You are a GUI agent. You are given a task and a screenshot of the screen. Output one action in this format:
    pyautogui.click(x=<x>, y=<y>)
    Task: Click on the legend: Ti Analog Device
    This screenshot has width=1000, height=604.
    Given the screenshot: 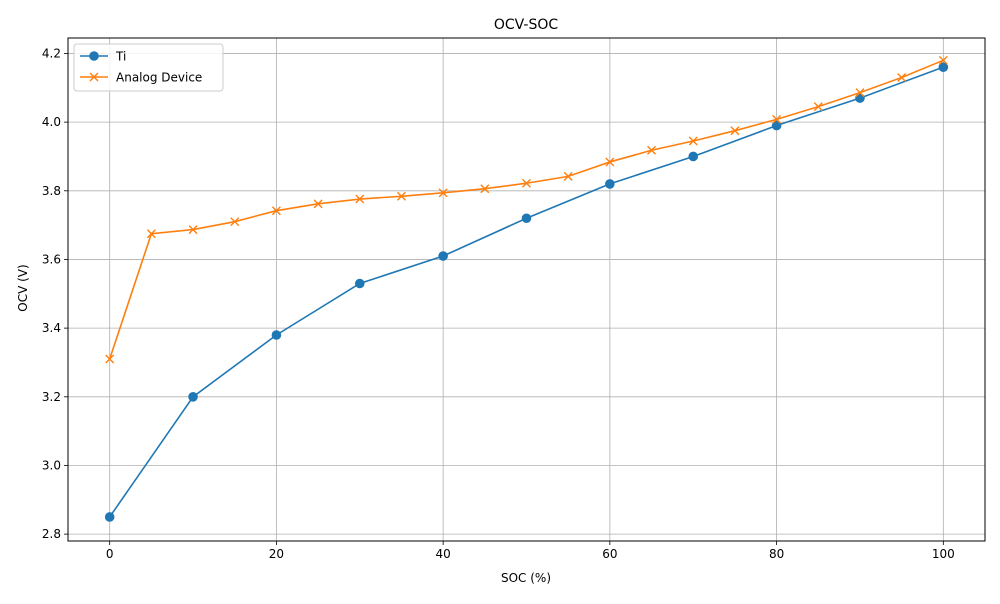 What is the action you would take?
    pyautogui.click(x=148, y=67)
    